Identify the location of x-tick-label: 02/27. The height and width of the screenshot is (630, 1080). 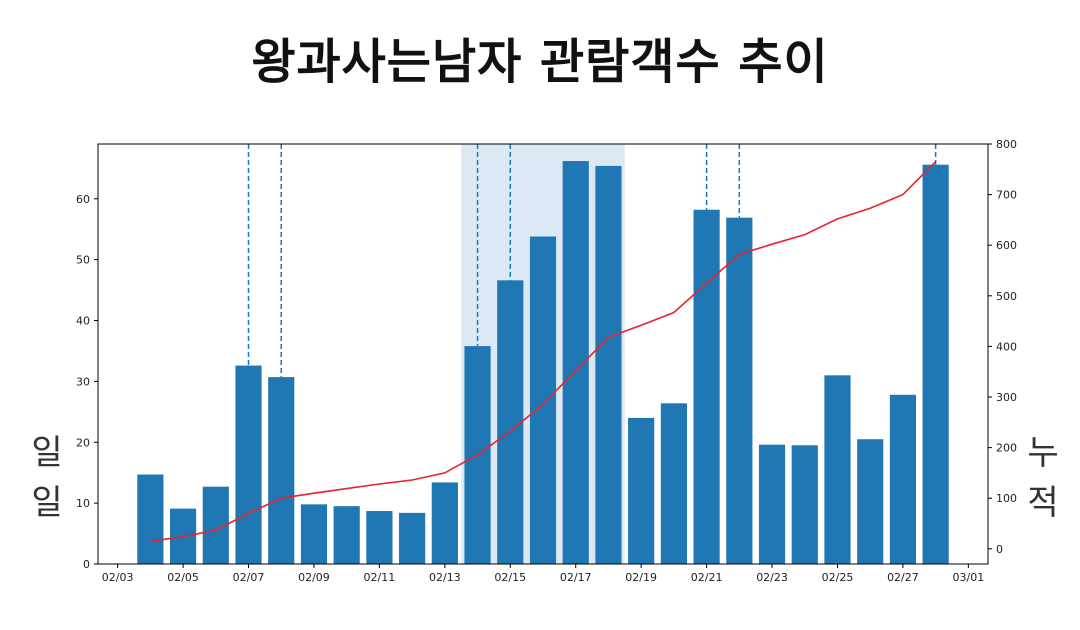
(903, 577).